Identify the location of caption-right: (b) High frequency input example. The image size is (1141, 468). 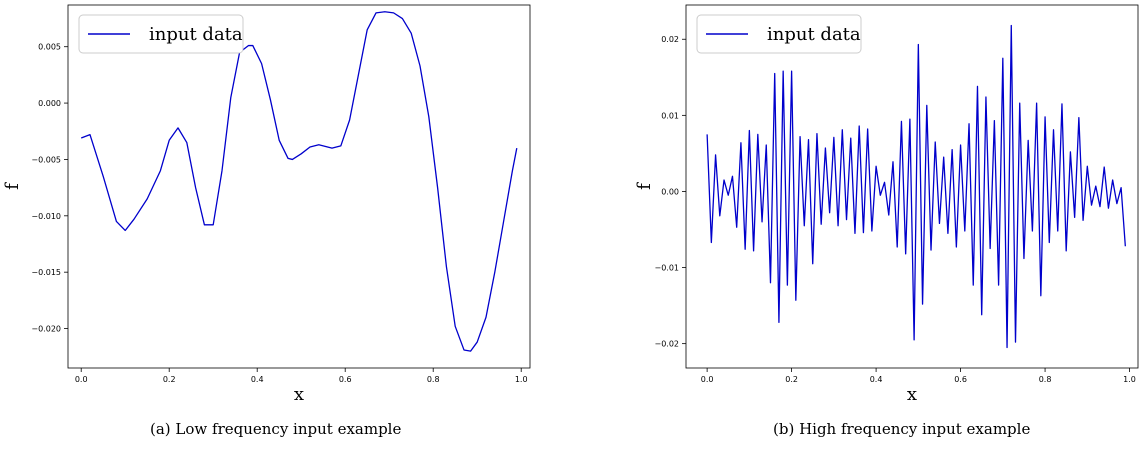
(902, 429).